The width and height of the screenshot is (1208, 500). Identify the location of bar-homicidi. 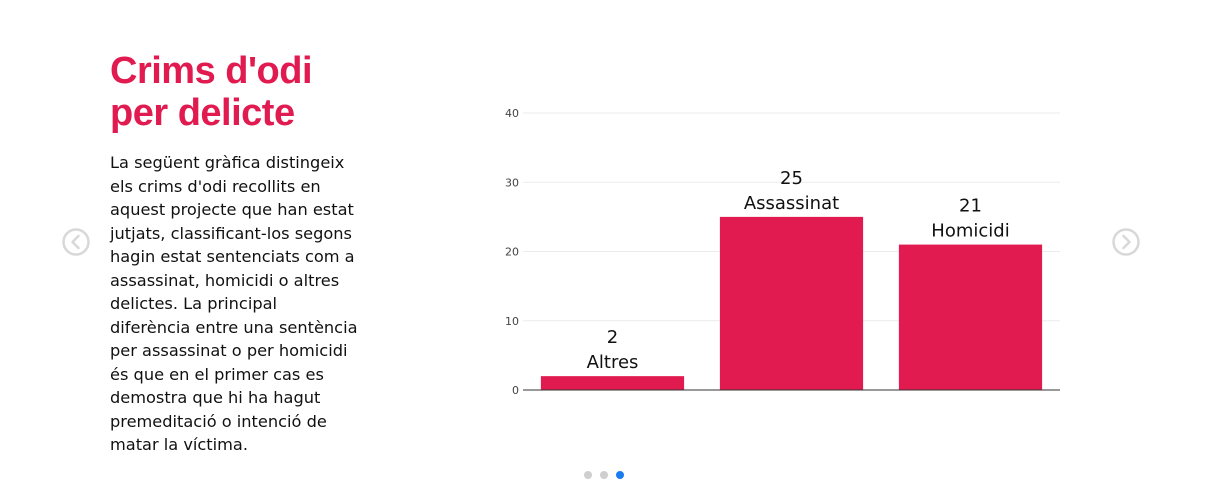
(970, 317).